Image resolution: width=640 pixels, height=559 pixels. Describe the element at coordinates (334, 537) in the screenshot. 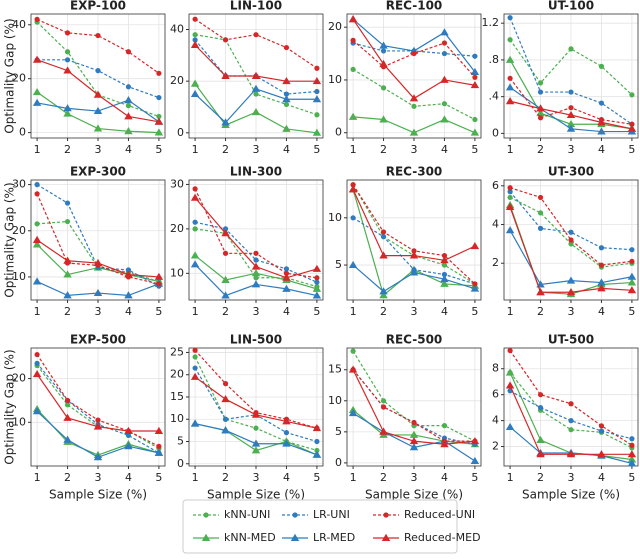

I see `legend-label: LR-MED` at that location.